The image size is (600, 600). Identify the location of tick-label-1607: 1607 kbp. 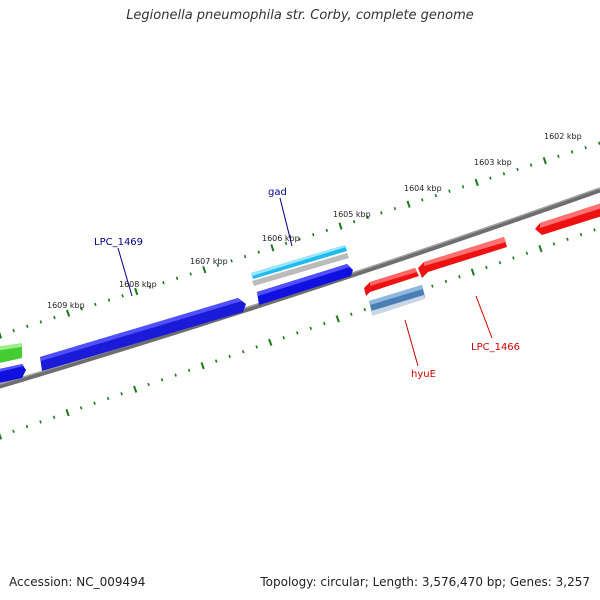
(209, 261).